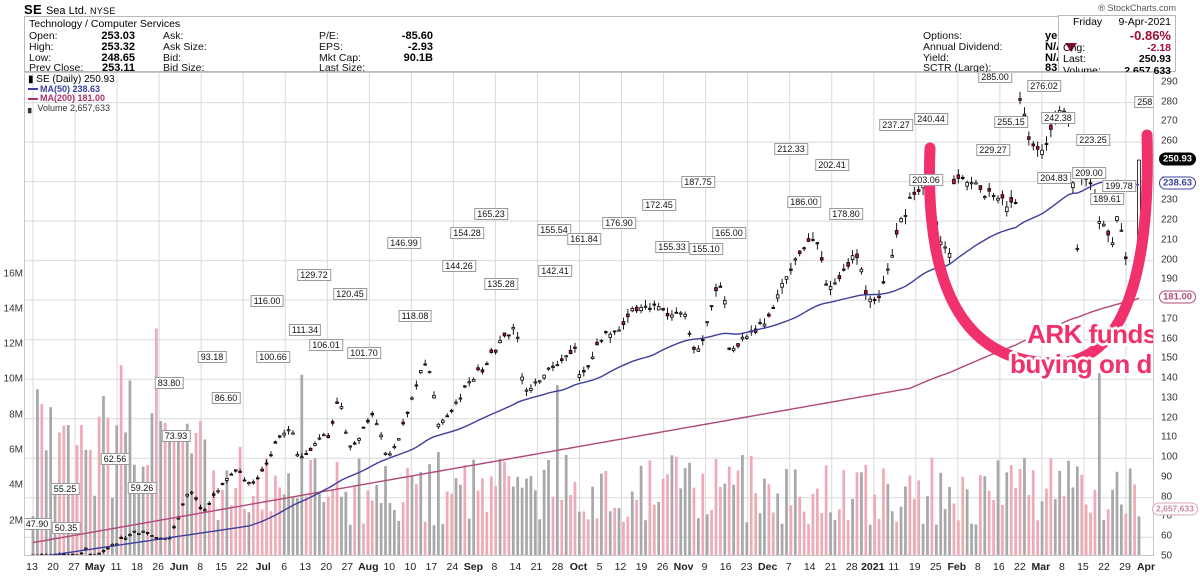 The height and width of the screenshot is (578, 1200). I want to click on price-callout-label: 242.38, so click(1058, 118).